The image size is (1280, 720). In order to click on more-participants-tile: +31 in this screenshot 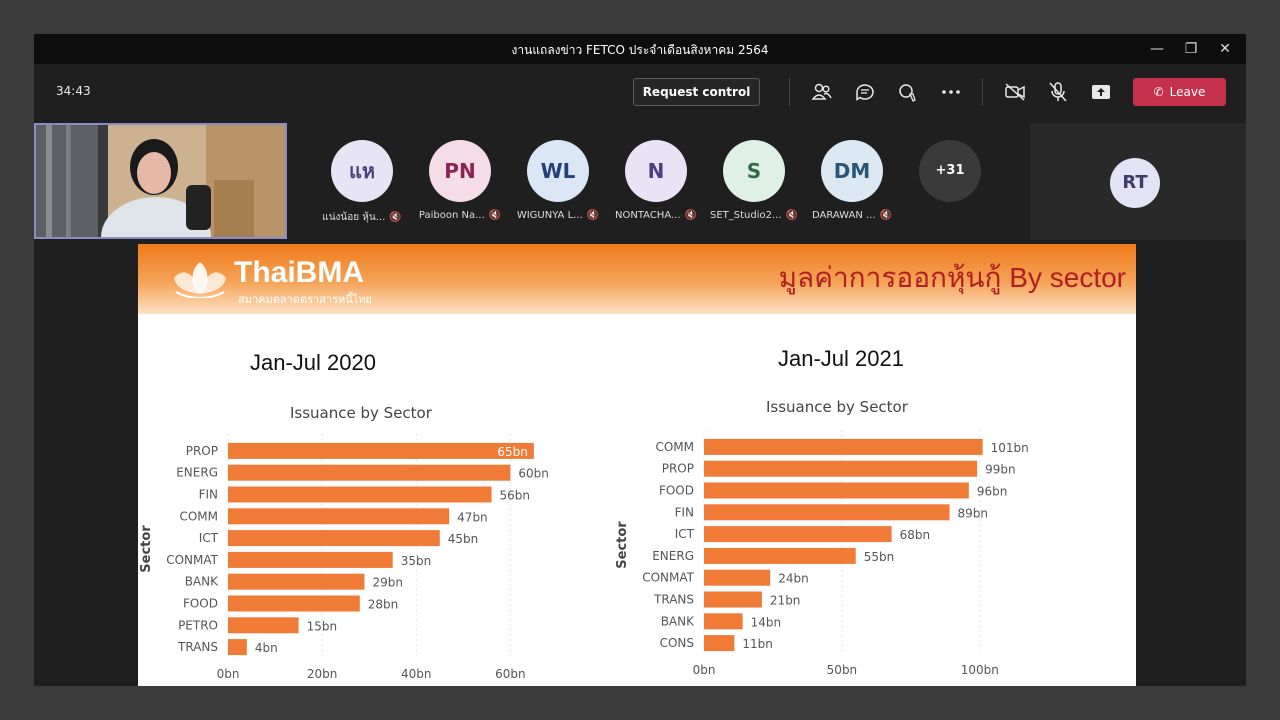, I will do `click(950, 171)`.